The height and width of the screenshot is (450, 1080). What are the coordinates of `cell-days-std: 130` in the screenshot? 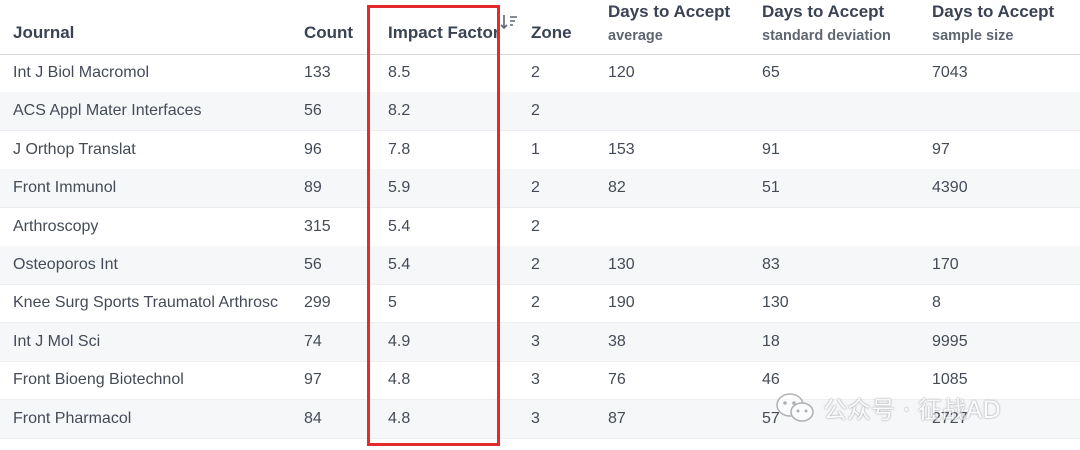 It's located at (775, 303).